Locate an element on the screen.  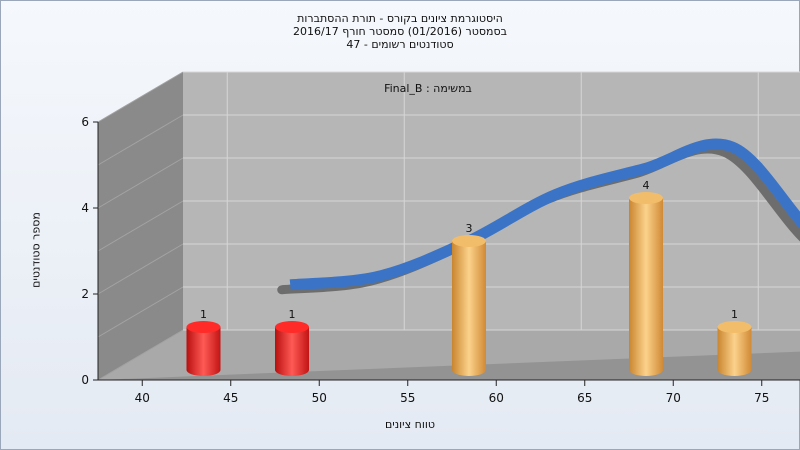
x-tick-label: 60 is located at coordinates (496, 398).